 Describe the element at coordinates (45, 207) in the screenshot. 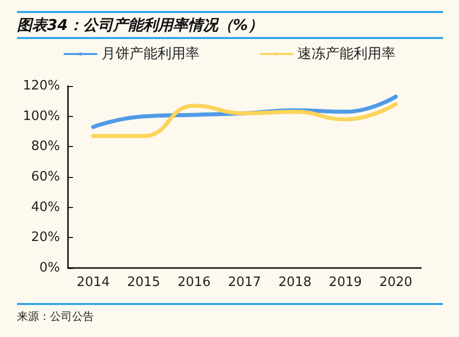

I see `y-tick-label: 40%` at that location.